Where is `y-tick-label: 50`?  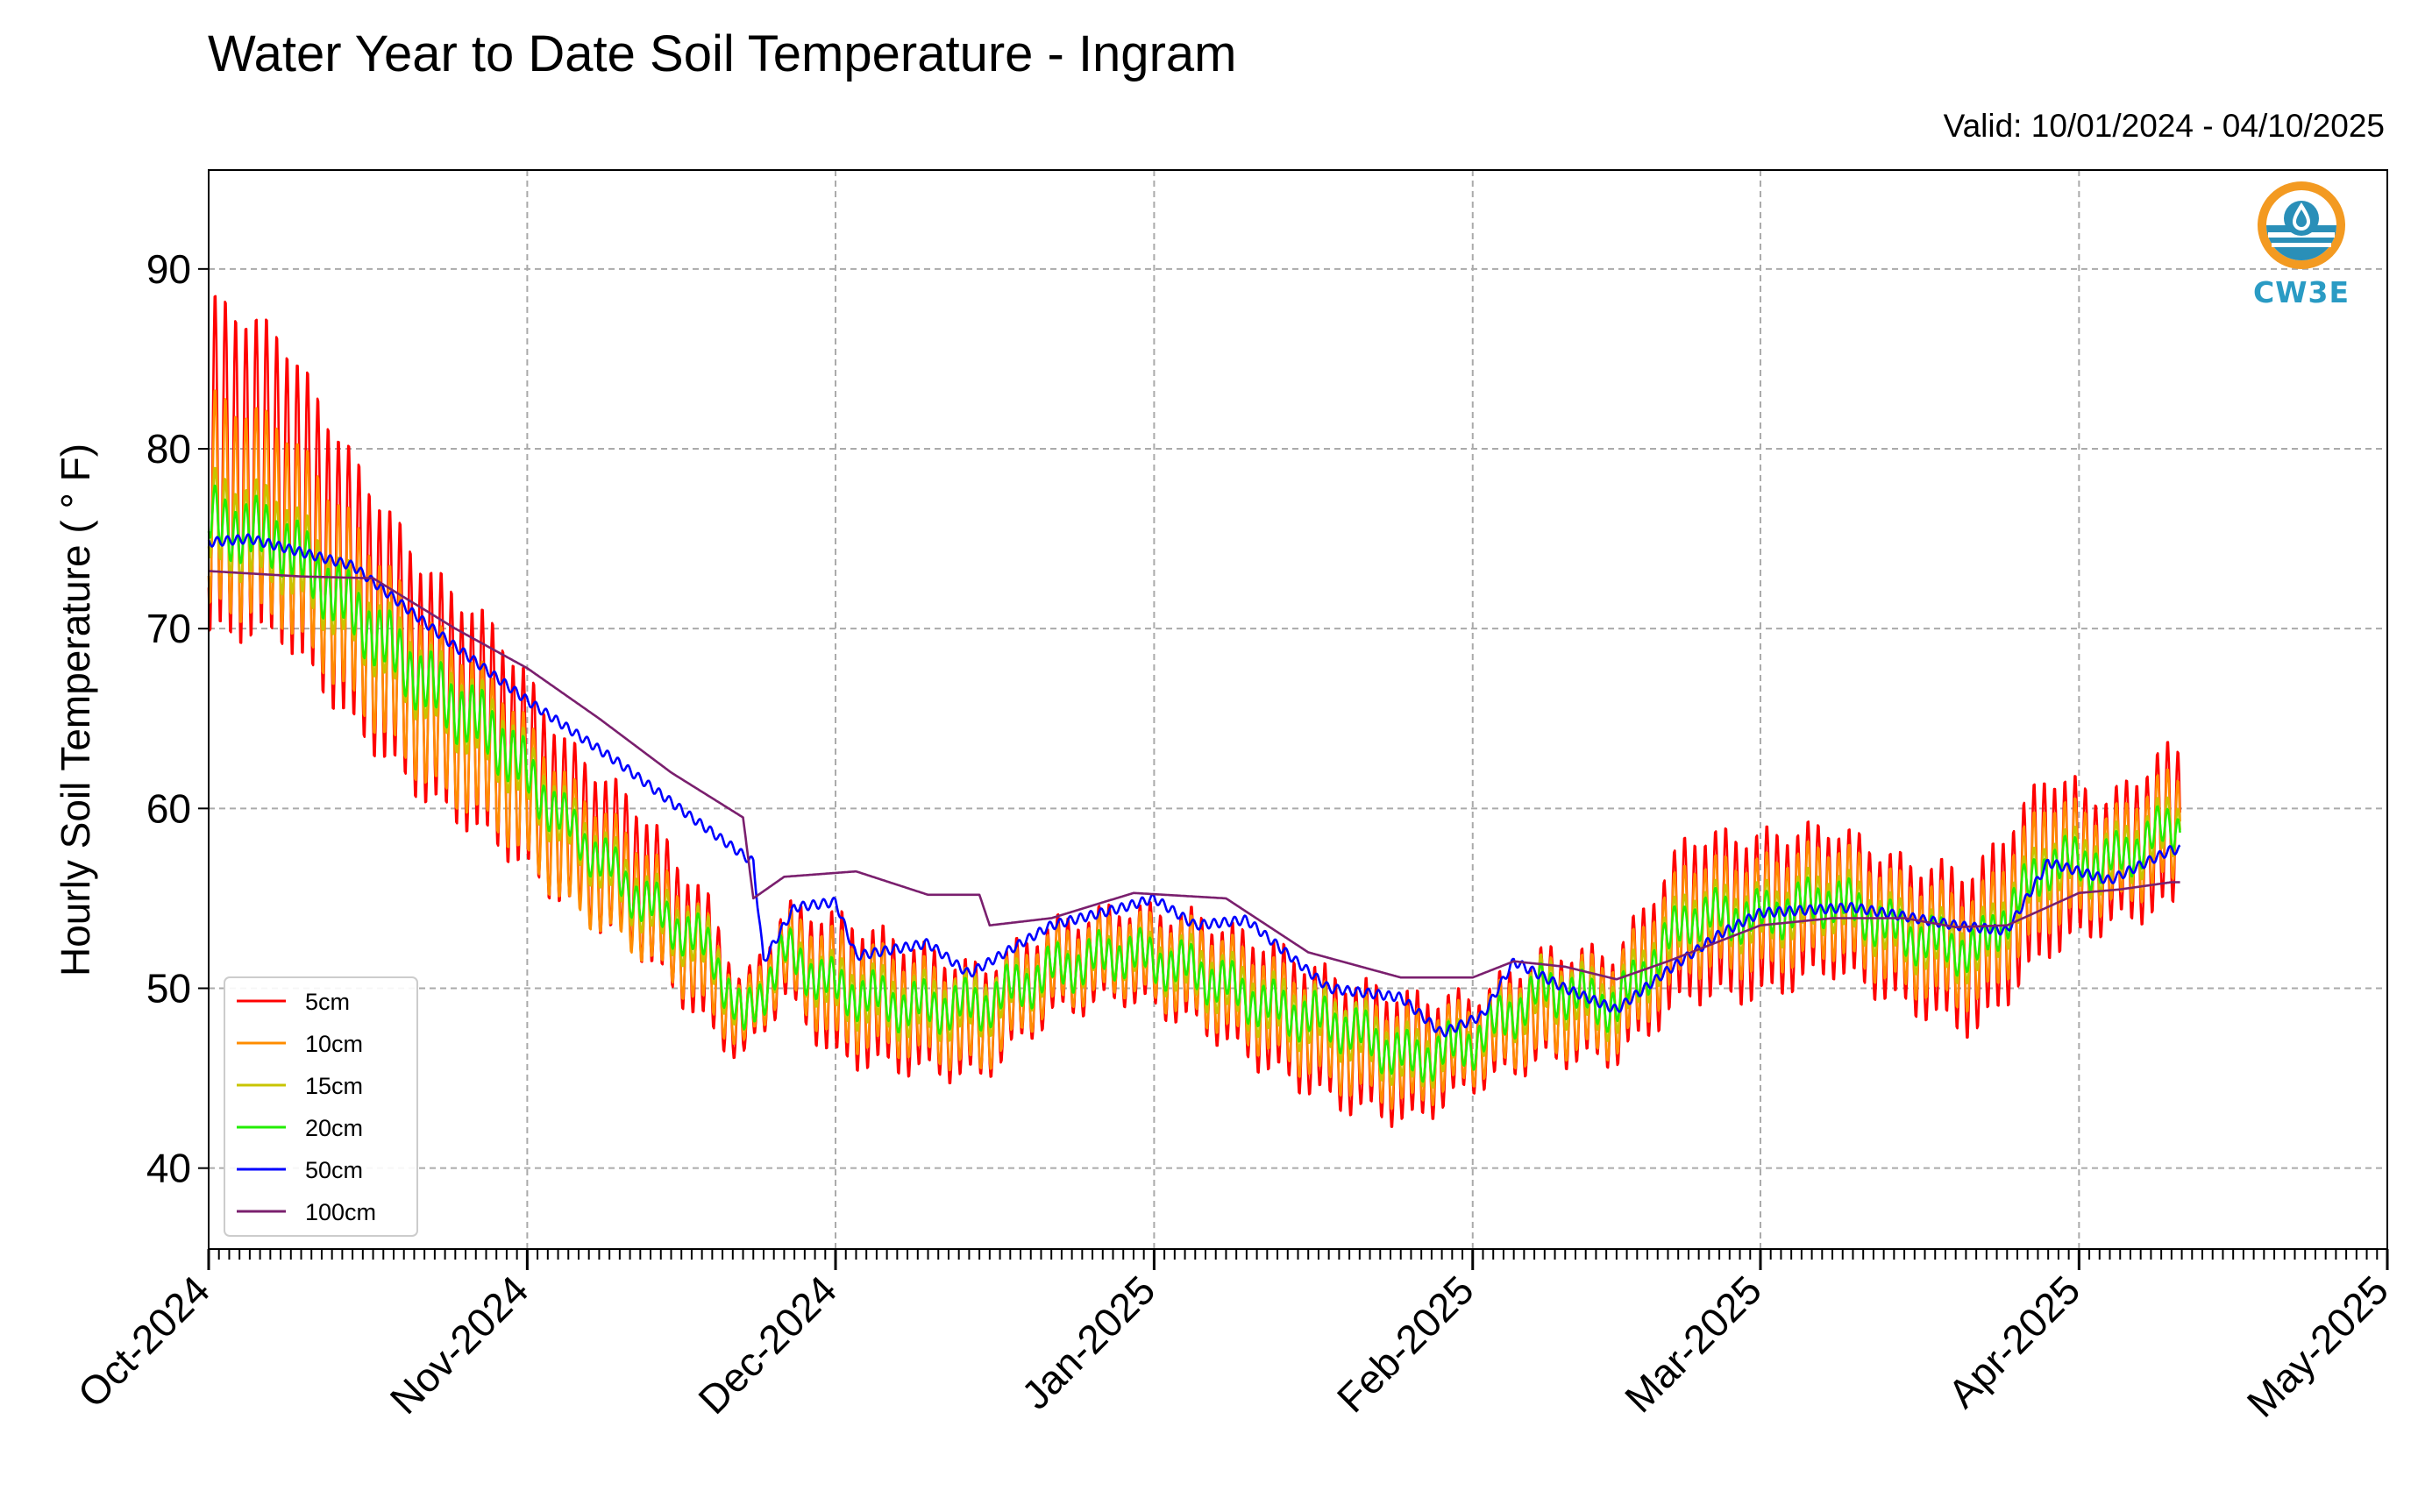
y-tick-label: 50 is located at coordinates (168, 989).